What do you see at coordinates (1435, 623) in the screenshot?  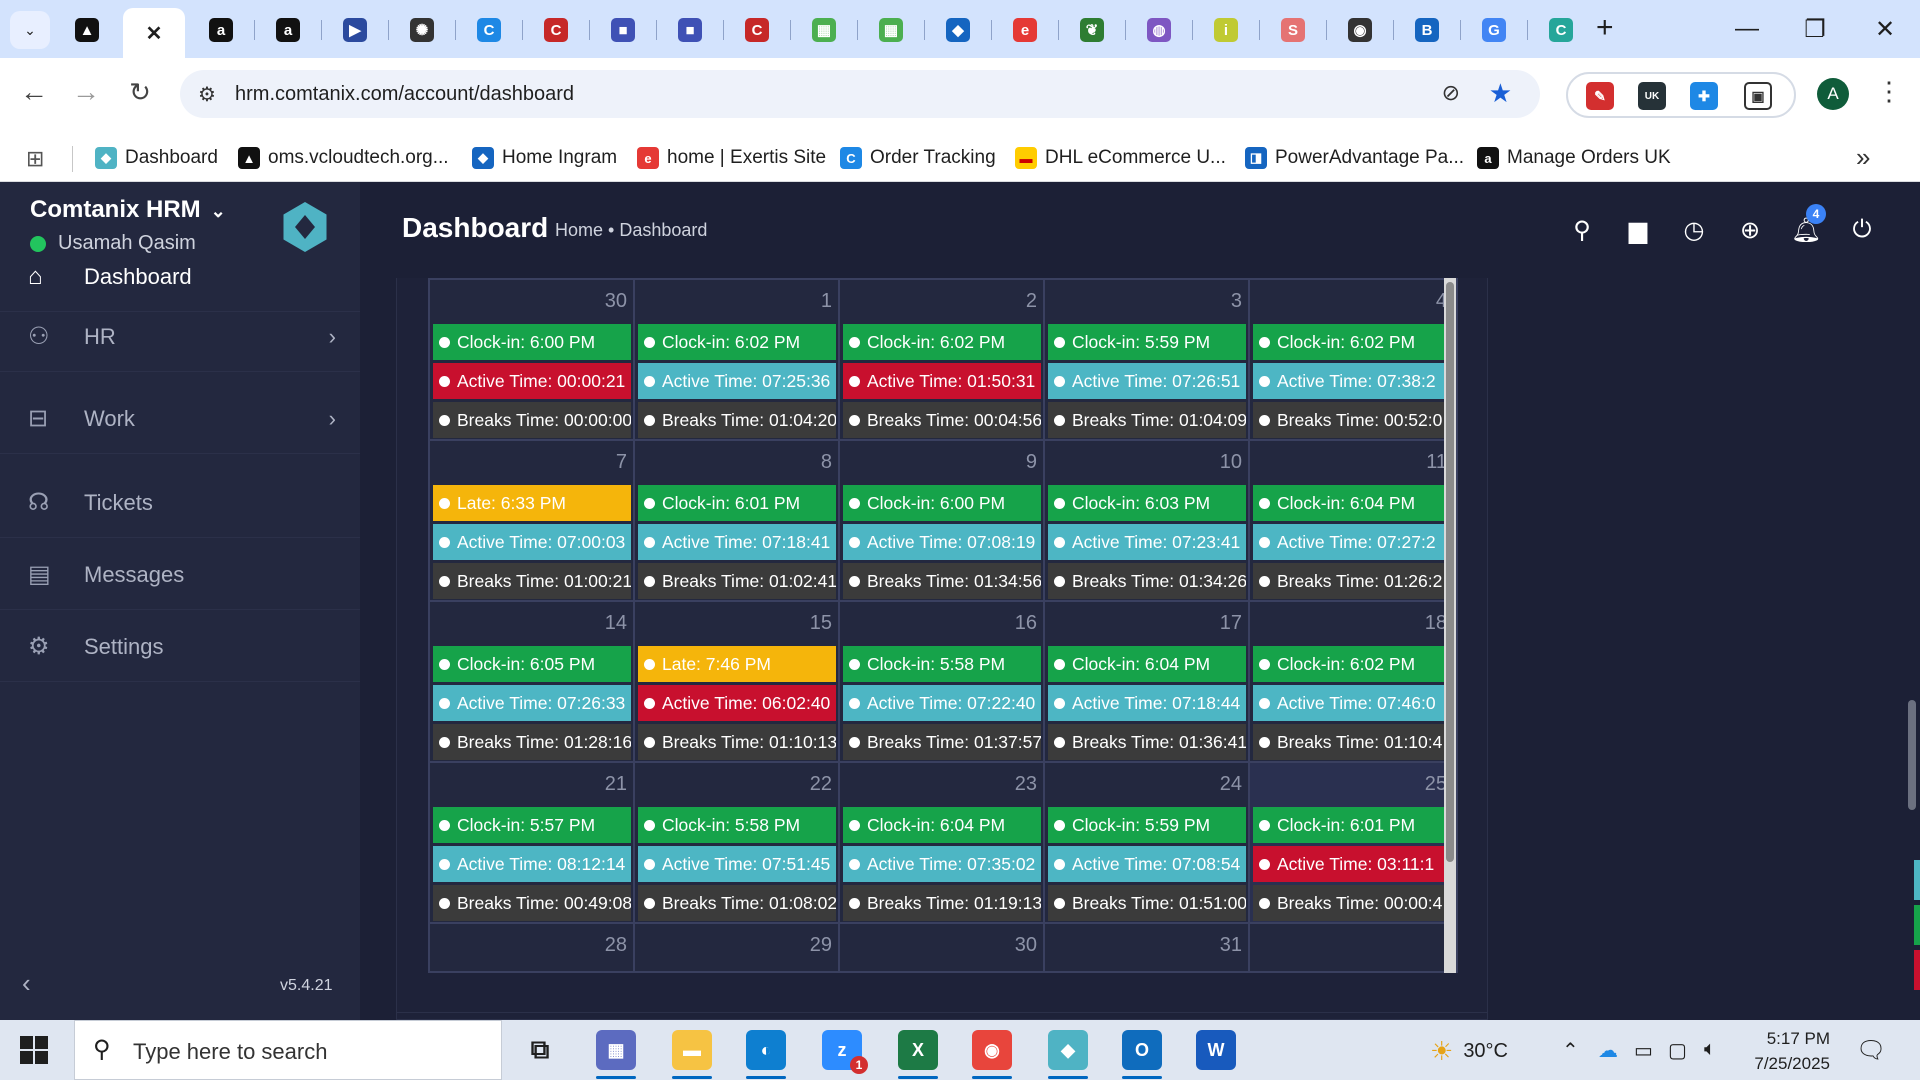 I see `day-number: 18` at bounding box center [1435, 623].